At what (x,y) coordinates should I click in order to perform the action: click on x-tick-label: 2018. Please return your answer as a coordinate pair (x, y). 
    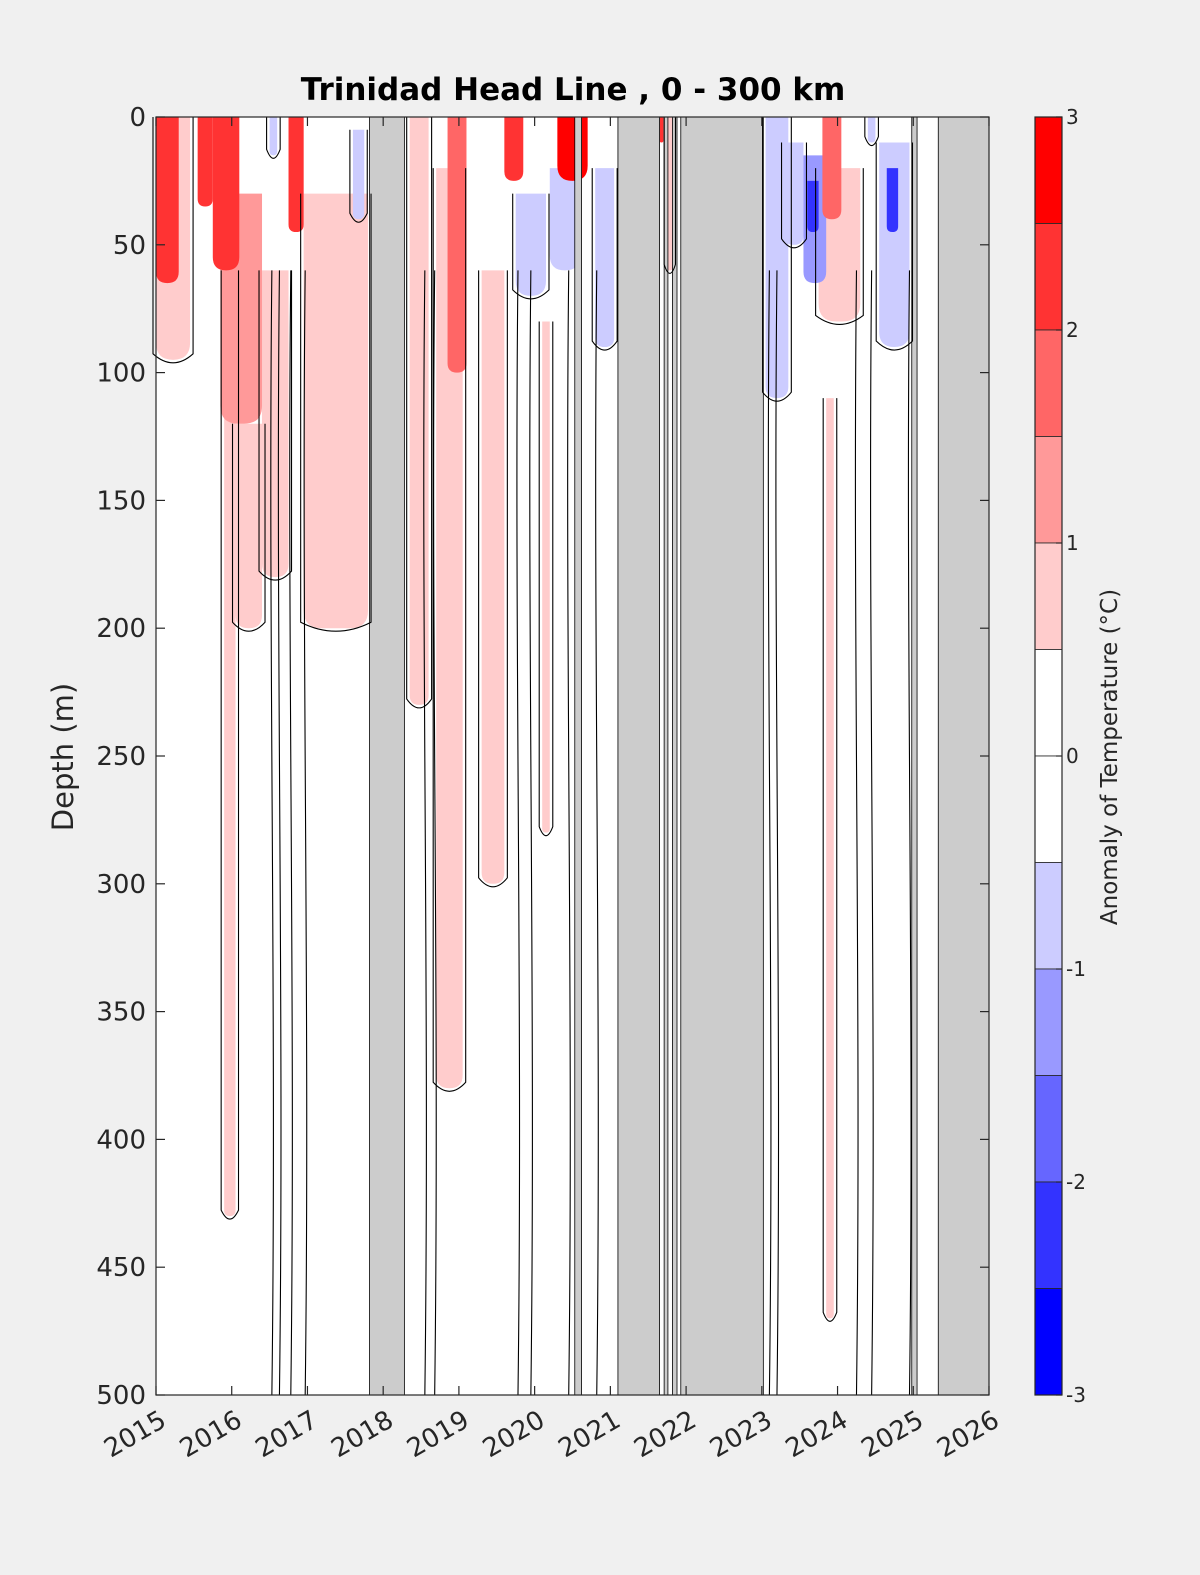
    Looking at the image, I should click on (362, 1434).